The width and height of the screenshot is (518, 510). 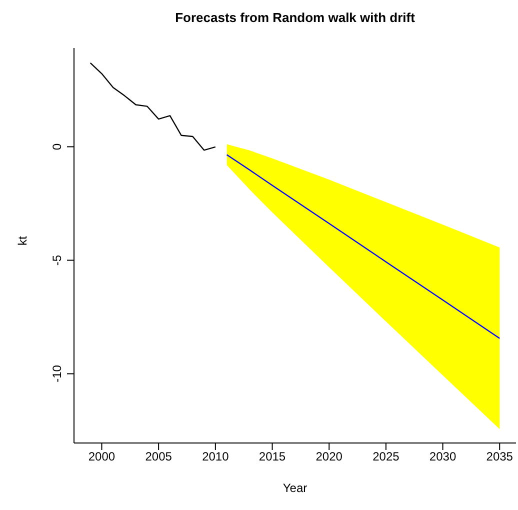 I want to click on y-axis-title: kt, so click(x=22, y=241).